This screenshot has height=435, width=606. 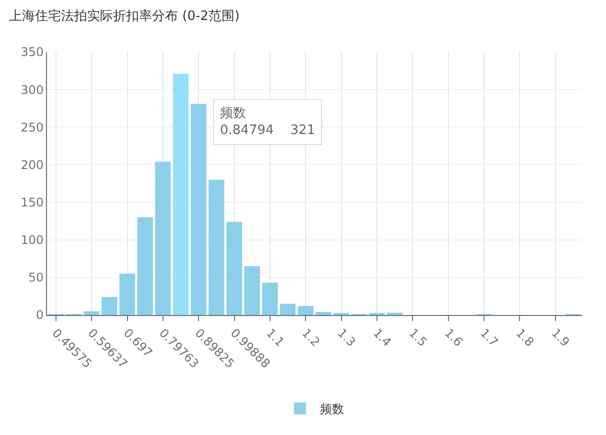 What do you see at coordinates (346, 338) in the screenshot?
I see `x-tick-label: 1.3` at bounding box center [346, 338].